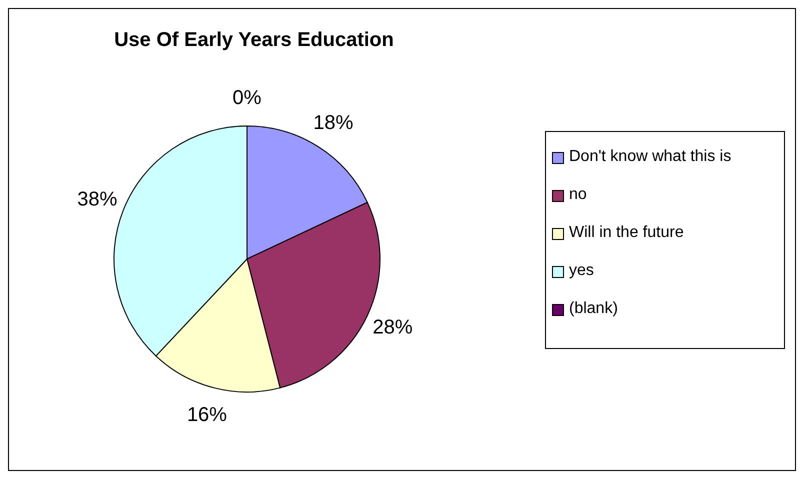 This screenshot has width=804, height=479. Describe the element at coordinates (581, 271) in the screenshot. I see `legend-label: yes` at that location.